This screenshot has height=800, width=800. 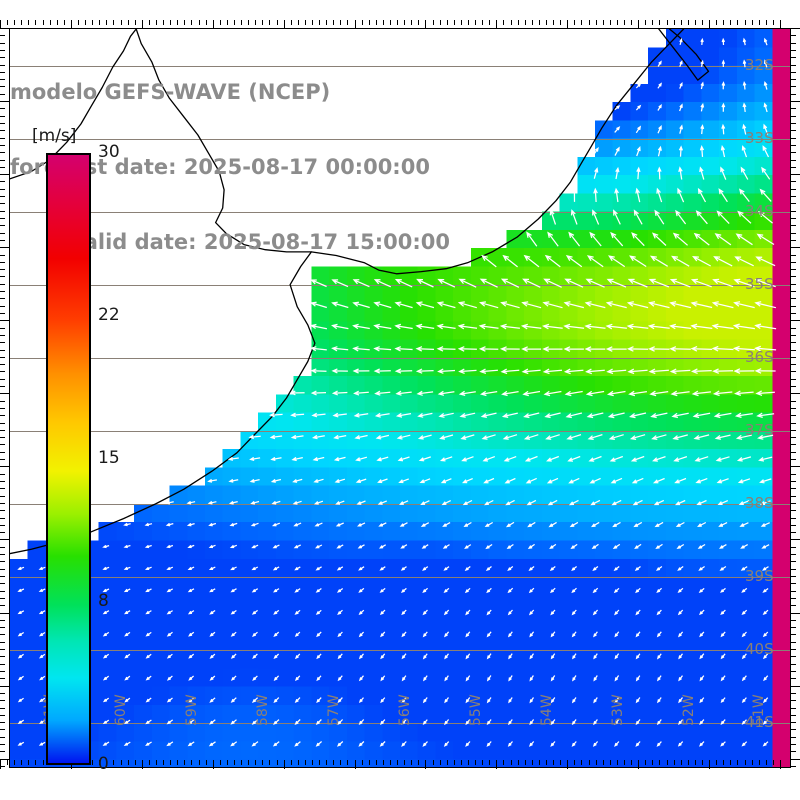 What do you see at coordinates (759, 429) in the screenshot?
I see `lat-label-37S: 37S` at bounding box center [759, 429].